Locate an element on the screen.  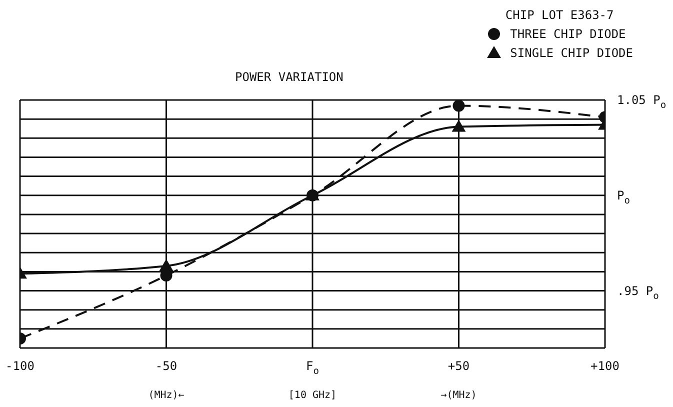
legend-title: CHIP LOT E363-7 is located at coordinates (559, 15).